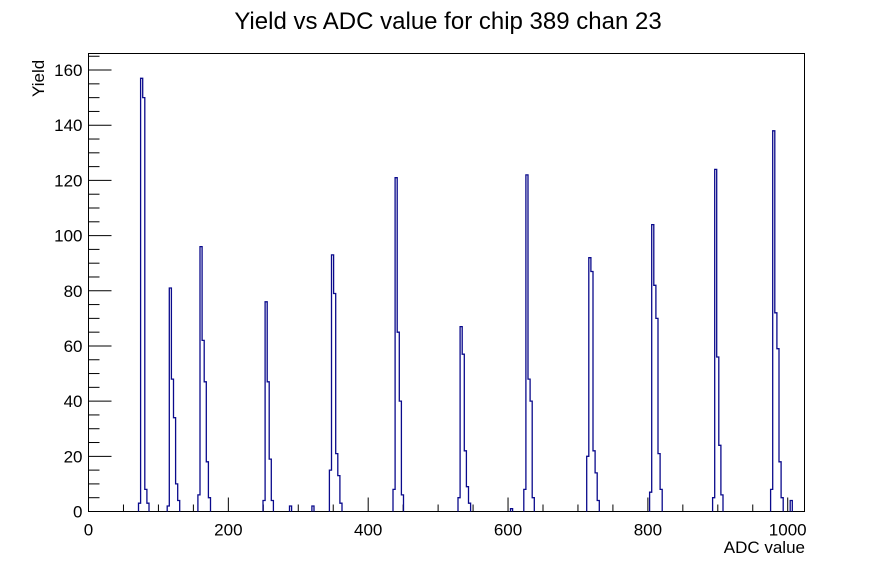 The height and width of the screenshot is (572, 896). What do you see at coordinates (448, 21) in the screenshot?
I see `chart-title: Yield vs ADC value for chip 389 chan 23` at bounding box center [448, 21].